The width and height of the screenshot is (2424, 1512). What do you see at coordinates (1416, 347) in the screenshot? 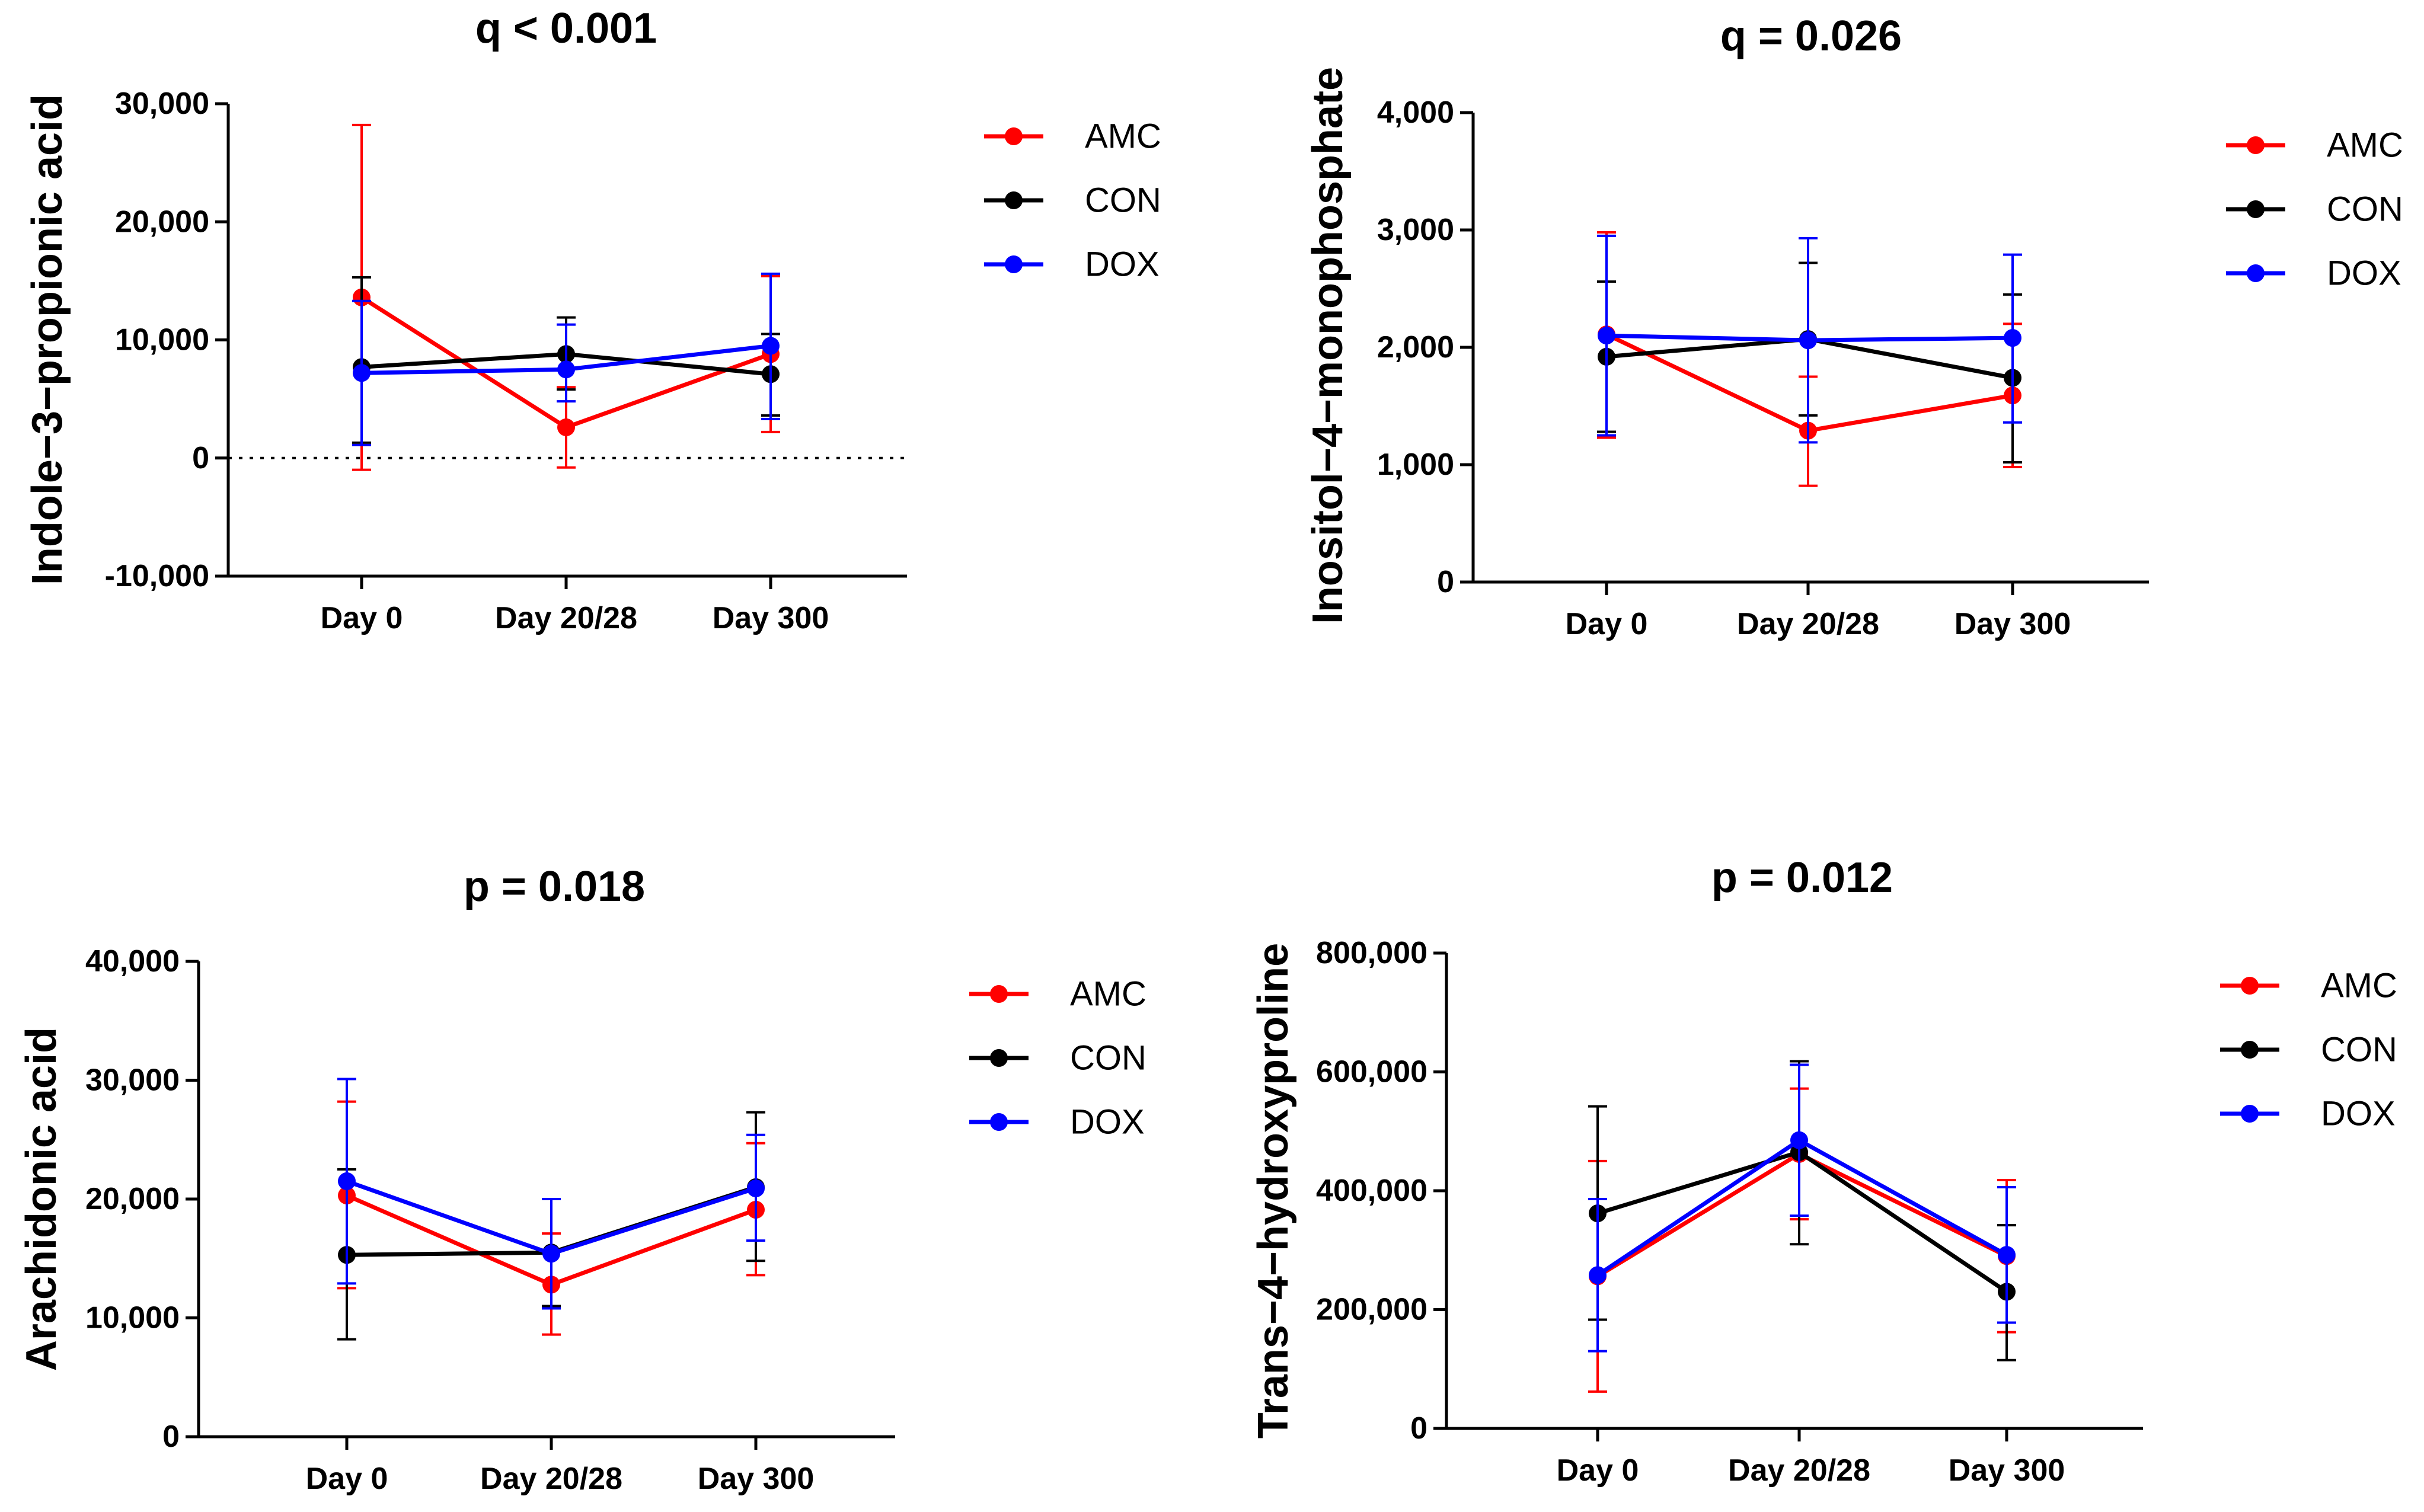
I see `y-tick-label: 2,000` at bounding box center [1416, 347].